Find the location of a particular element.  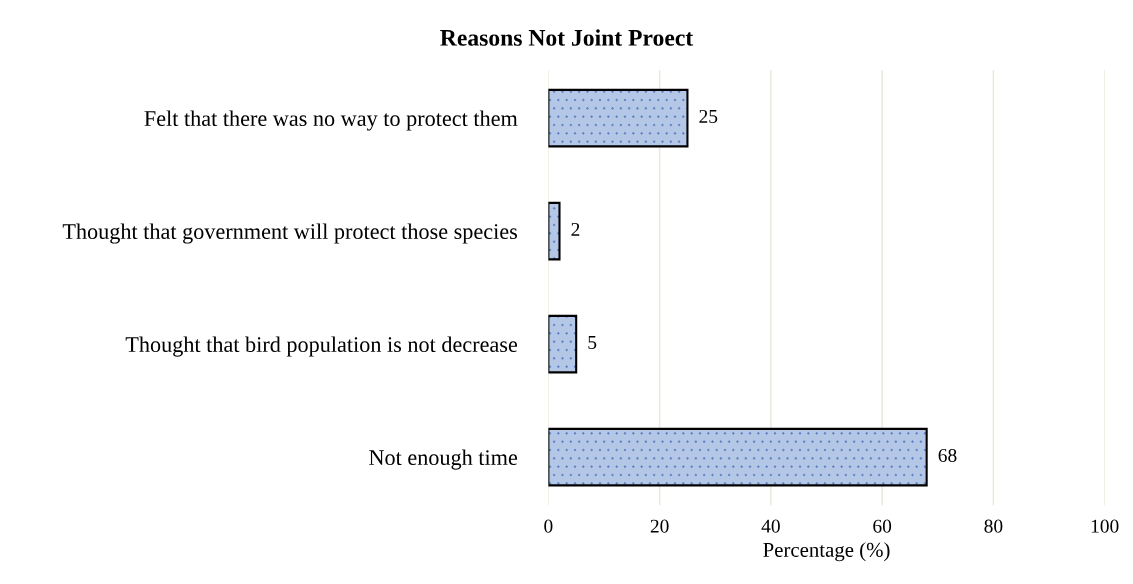

data-label: 2 is located at coordinates (575, 229).